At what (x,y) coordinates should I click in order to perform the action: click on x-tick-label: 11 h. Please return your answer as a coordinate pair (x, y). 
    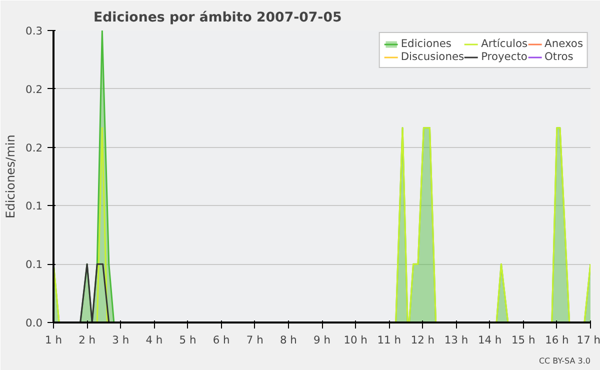
    Looking at the image, I should click on (389, 340).